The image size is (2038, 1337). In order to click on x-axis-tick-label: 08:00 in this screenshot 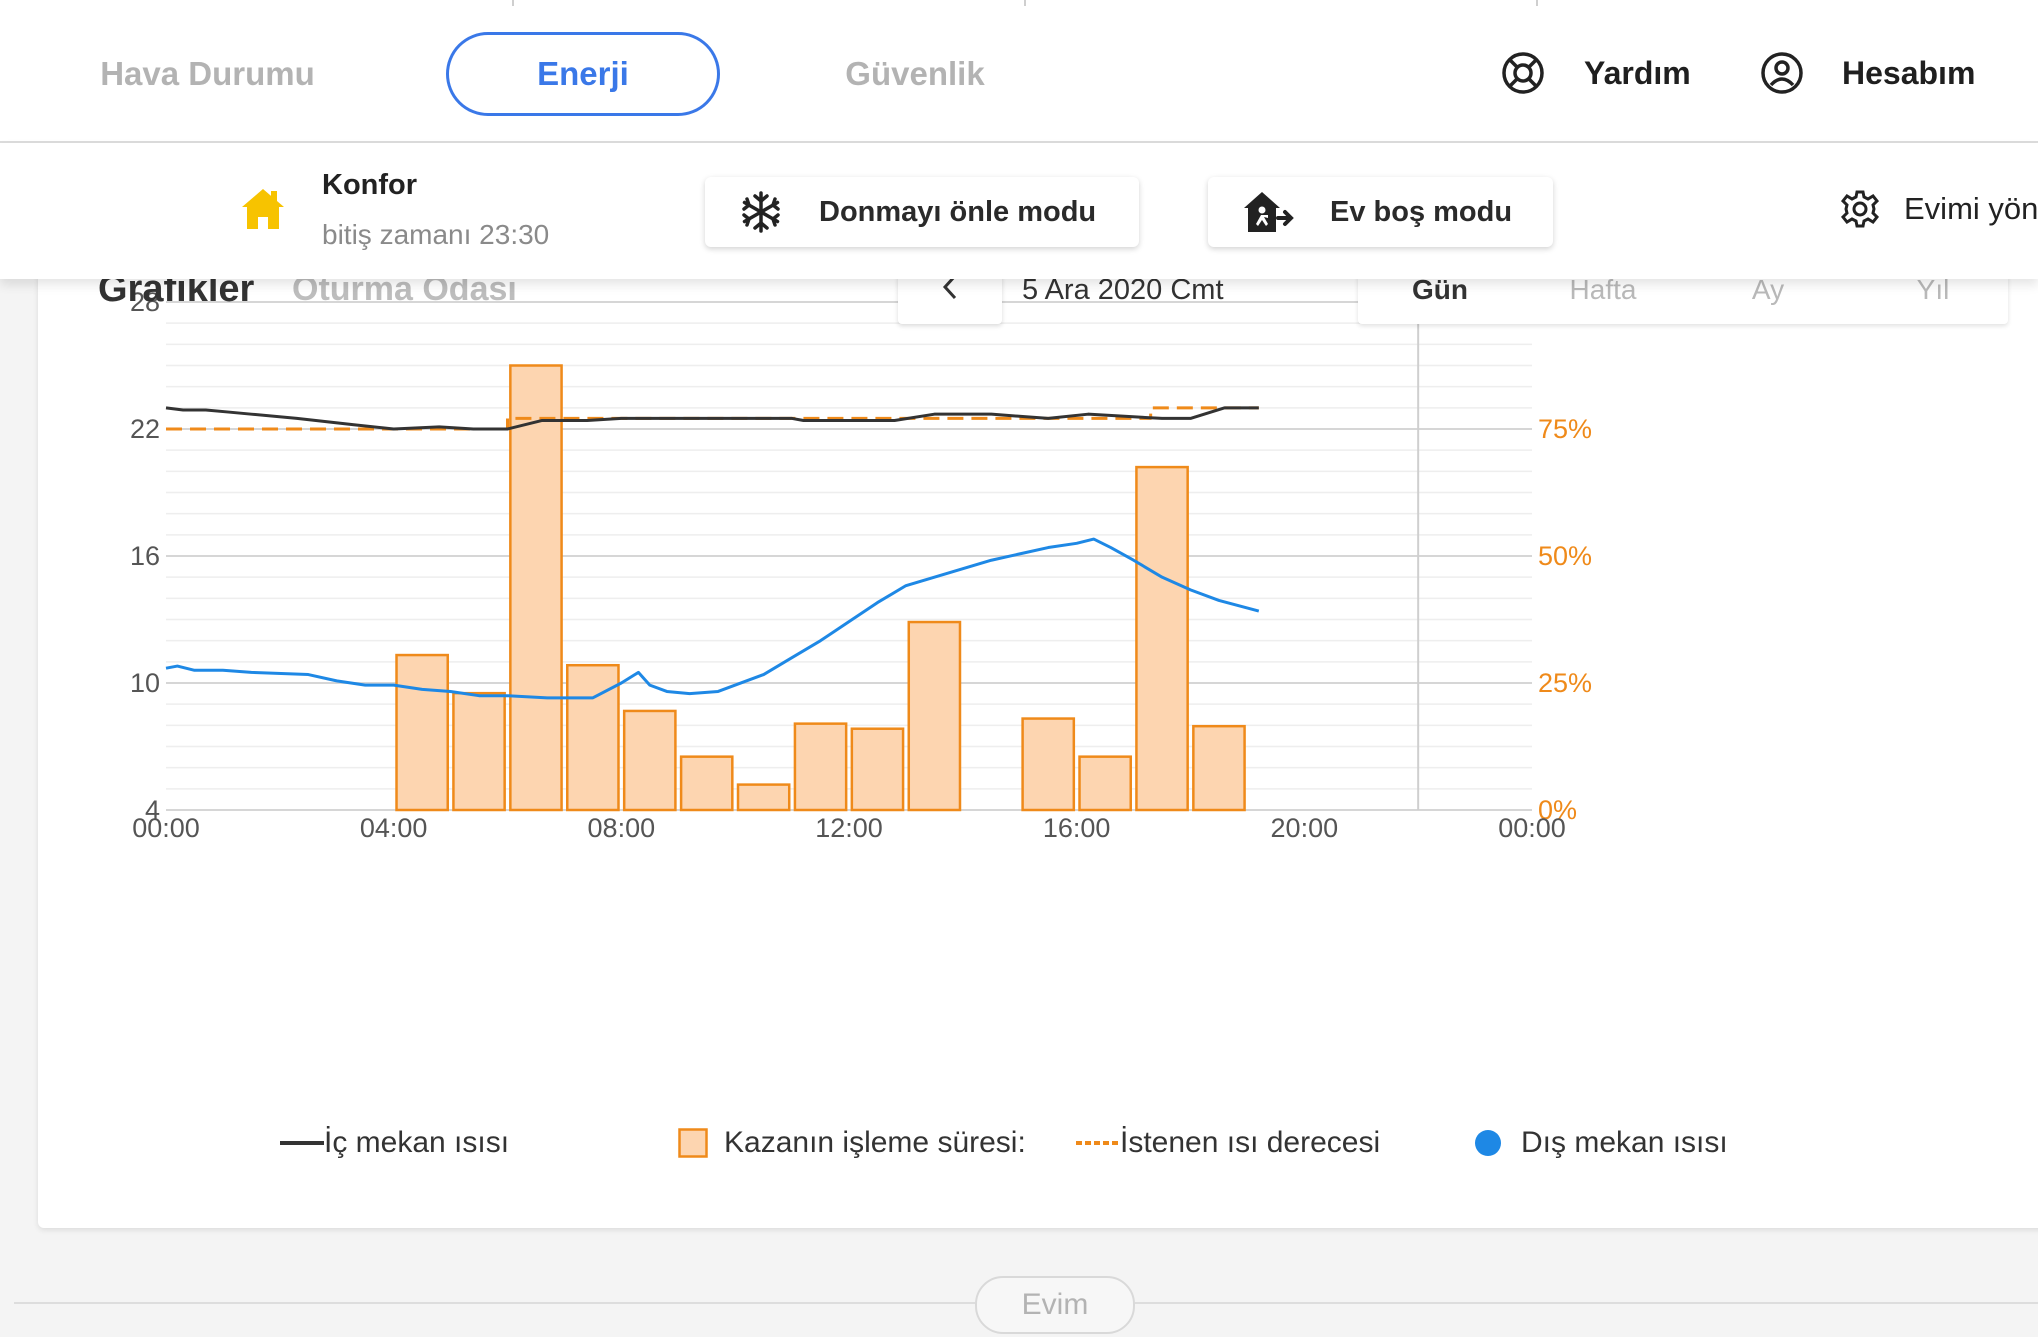, I will do `click(622, 828)`.